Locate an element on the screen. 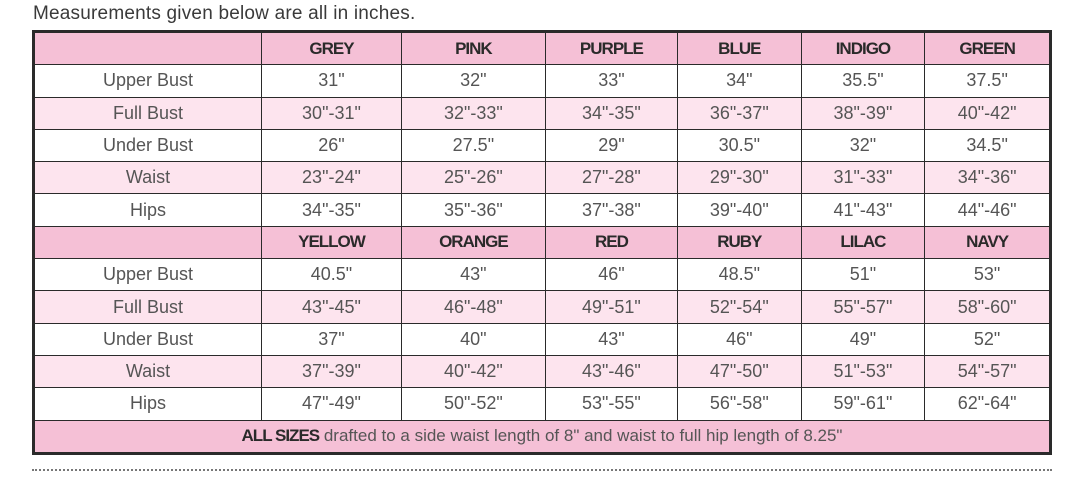 Image resolution: width=1080 pixels, height=477 pixels. size-header-cell: PINK is located at coordinates (473, 48).